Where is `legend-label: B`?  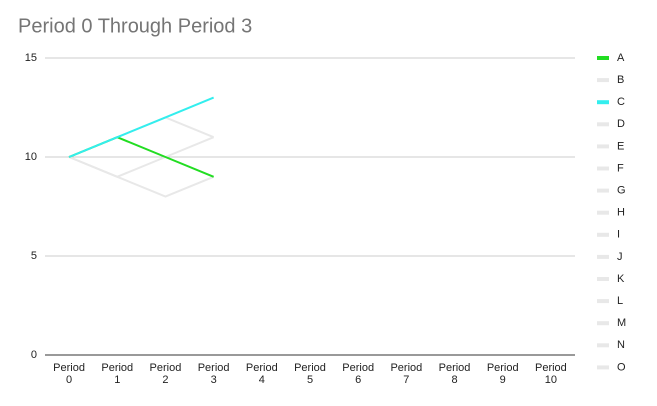
legend-label: B is located at coordinates (620, 80).